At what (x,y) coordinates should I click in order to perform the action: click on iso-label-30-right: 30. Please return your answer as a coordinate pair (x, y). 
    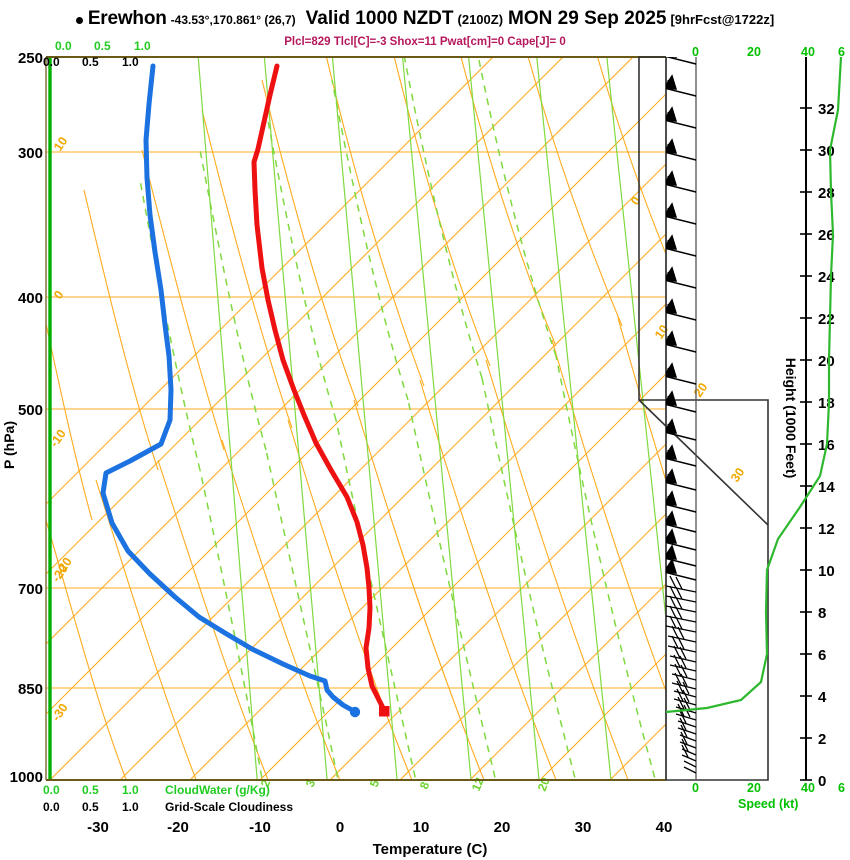
    Looking at the image, I should click on (737, 474).